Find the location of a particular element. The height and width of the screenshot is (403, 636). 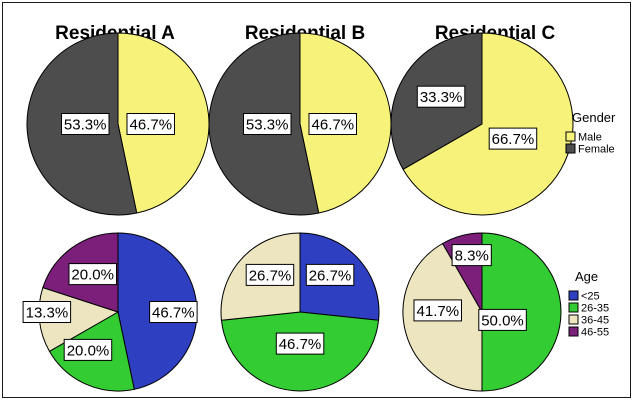

pie-5-label-25: 26.7% is located at coordinates (330, 274).